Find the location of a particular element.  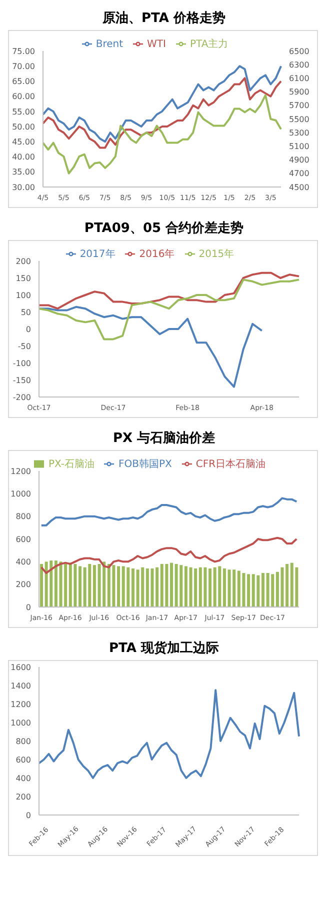

y2-tick-label: 5300 is located at coordinates (299, 133).